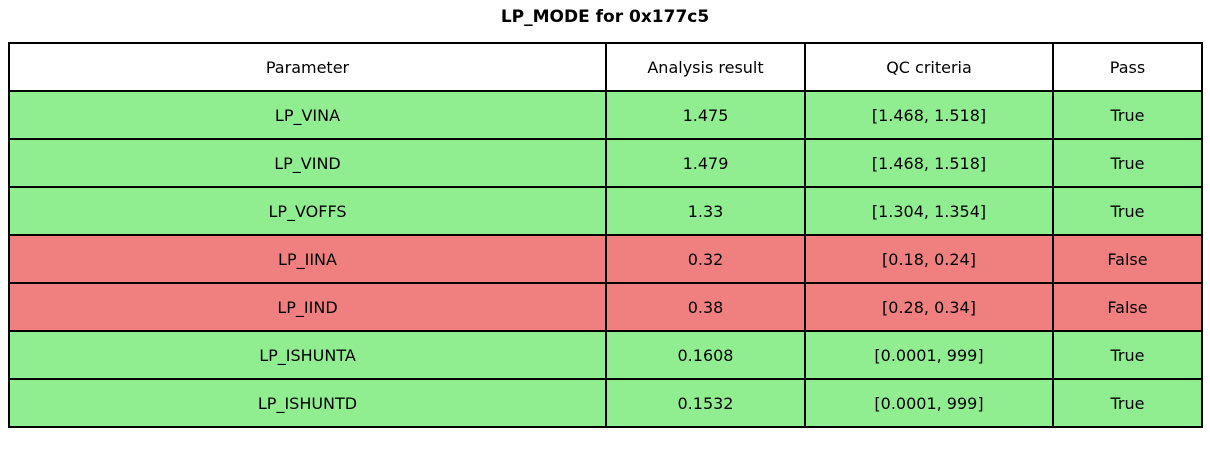 This screenshot has width=1210, height=452. I want to click on table-row: LP_ISHUNTD 0.1532 [0.0001, 999] True, so click(605, 403).